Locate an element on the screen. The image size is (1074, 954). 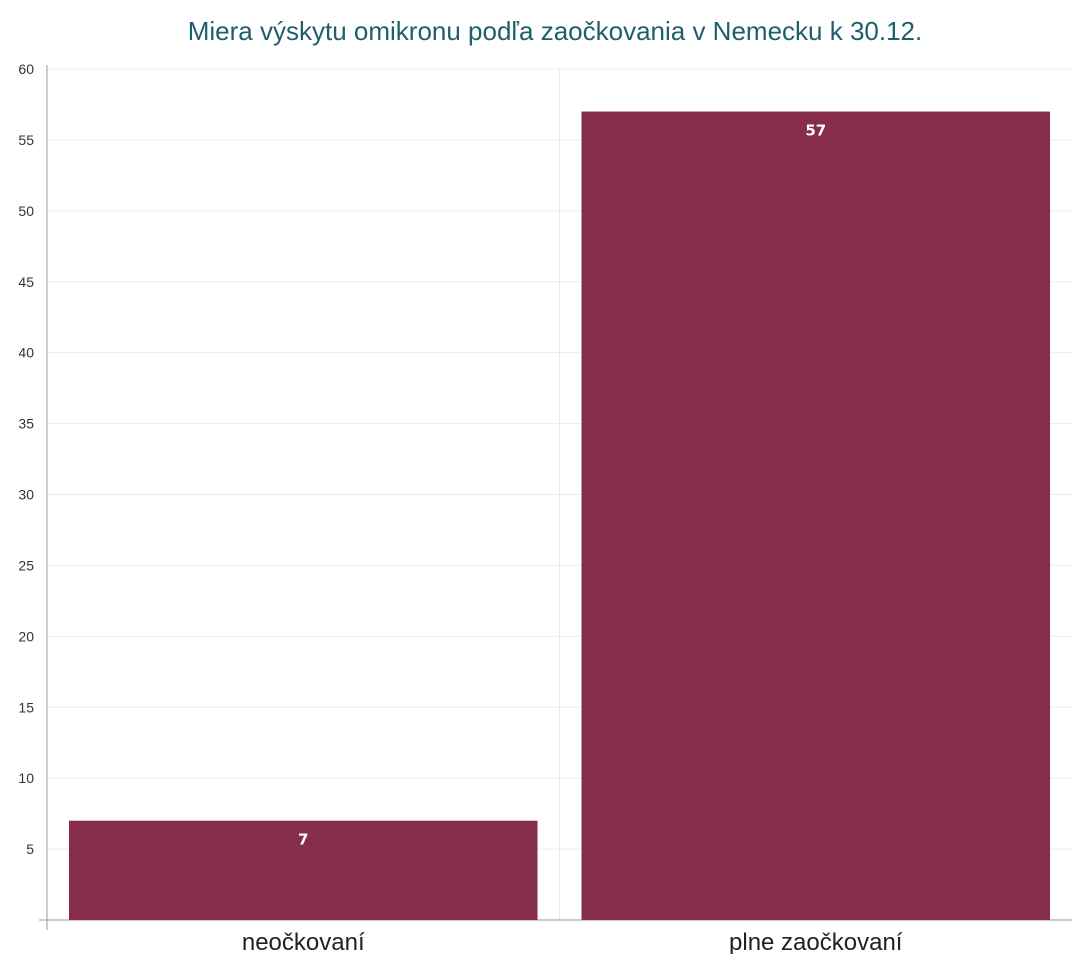
bar is located at coordinates (303, 870).